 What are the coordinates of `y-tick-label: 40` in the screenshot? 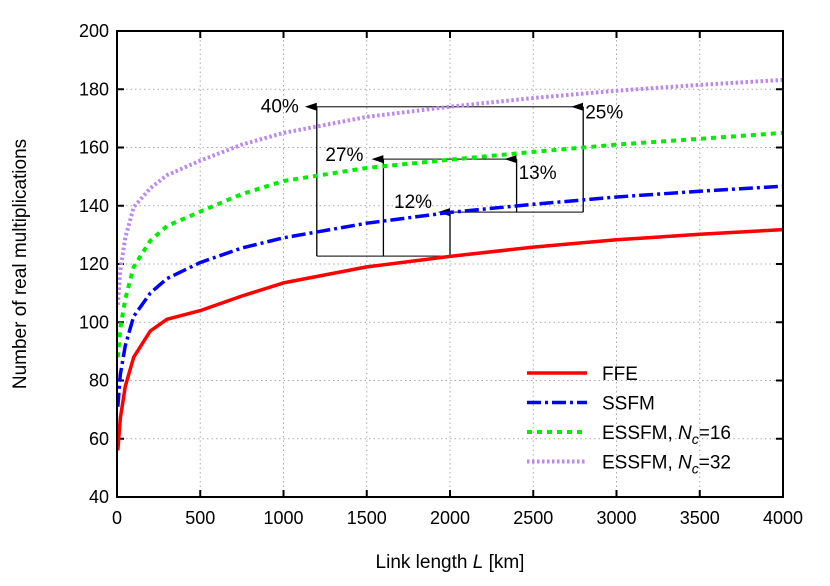 It's located at (99, 497).